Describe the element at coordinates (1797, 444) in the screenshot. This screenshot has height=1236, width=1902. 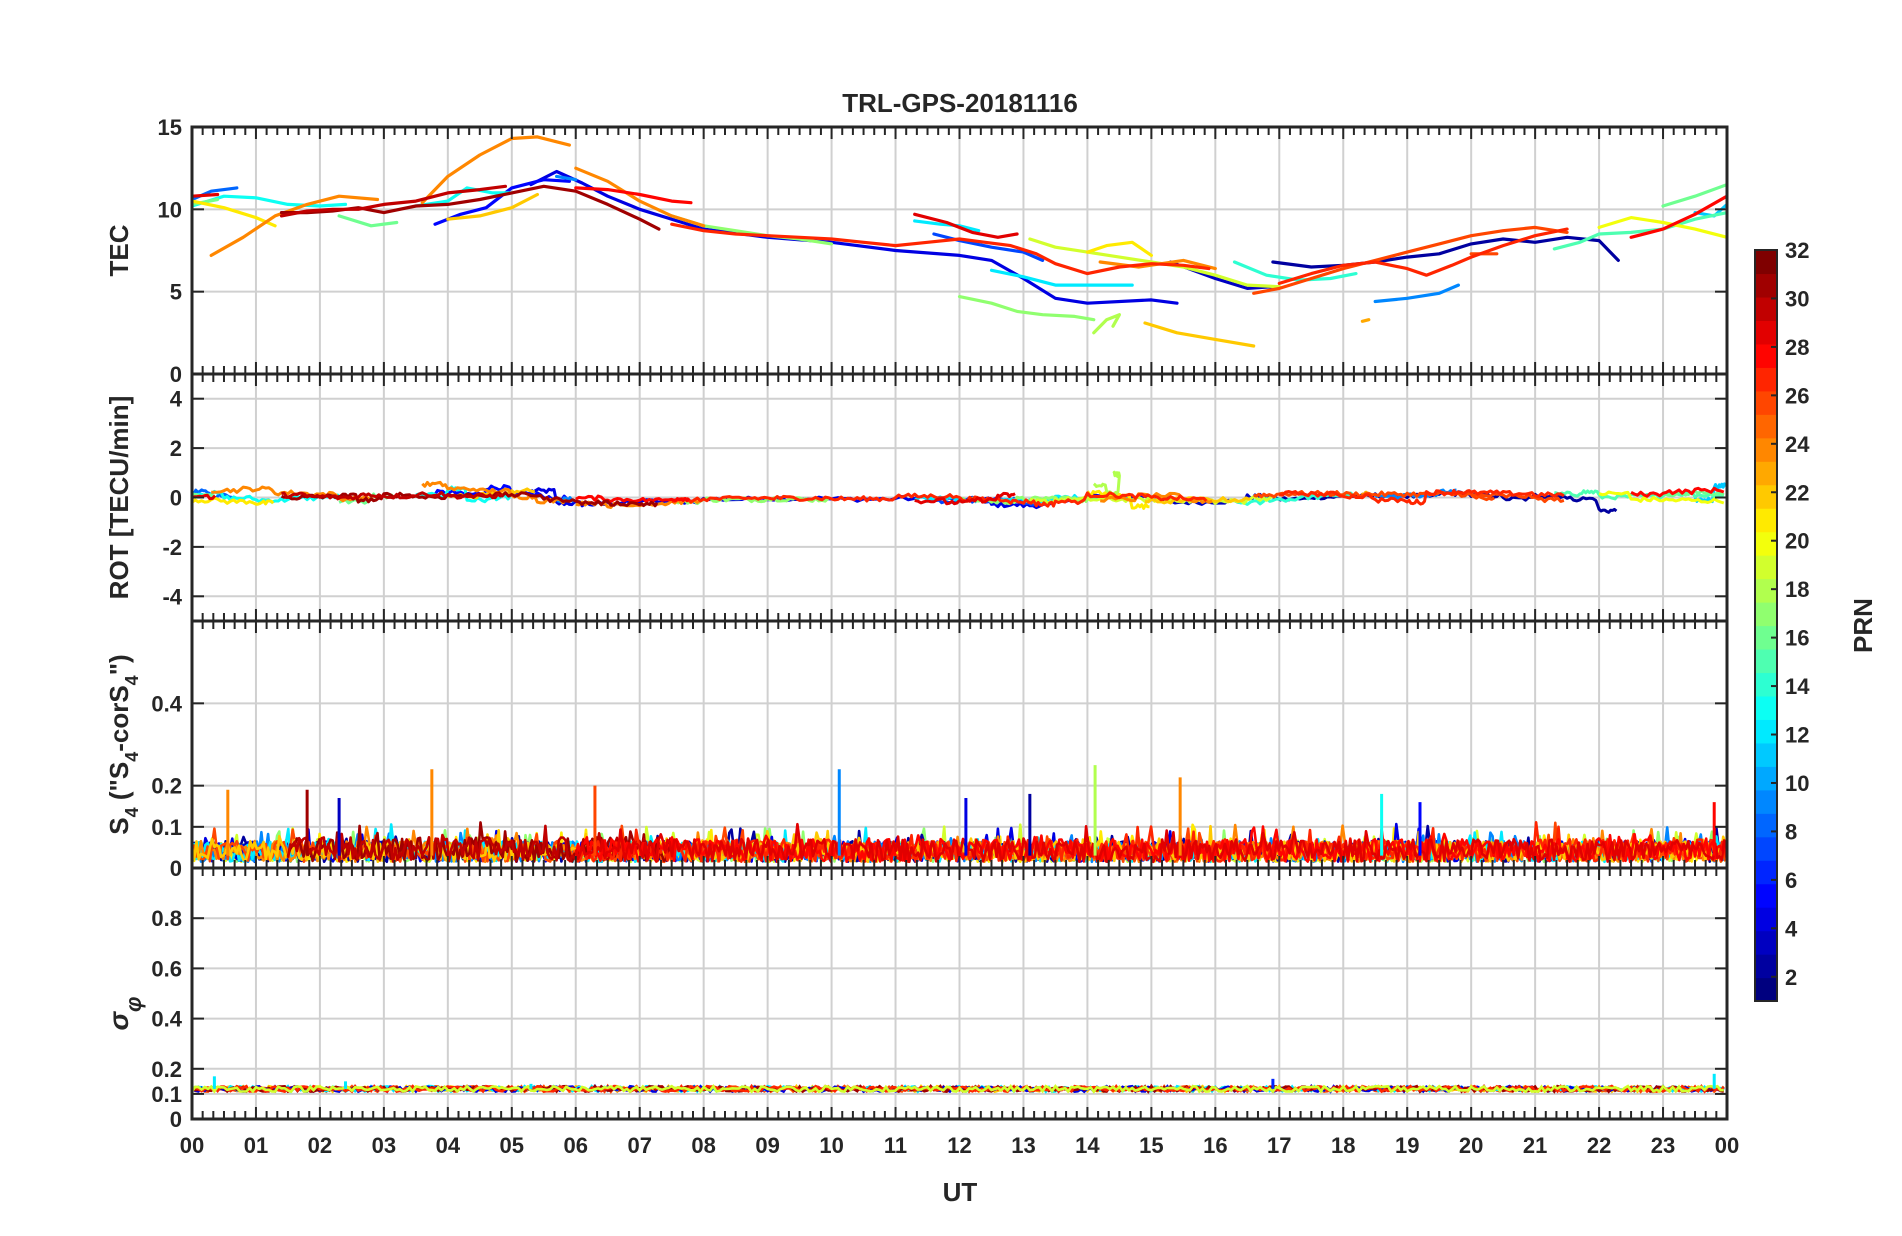
I see `colorbar-tick-label: 24` at that location.